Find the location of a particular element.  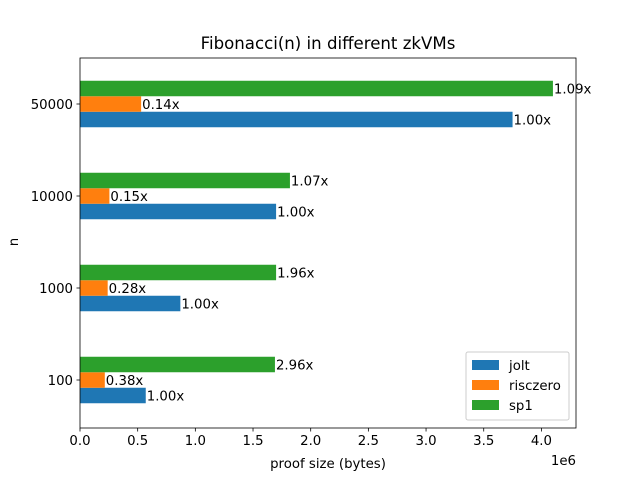

x-tick-label: 1.5 is located at coordinates (252, 441).